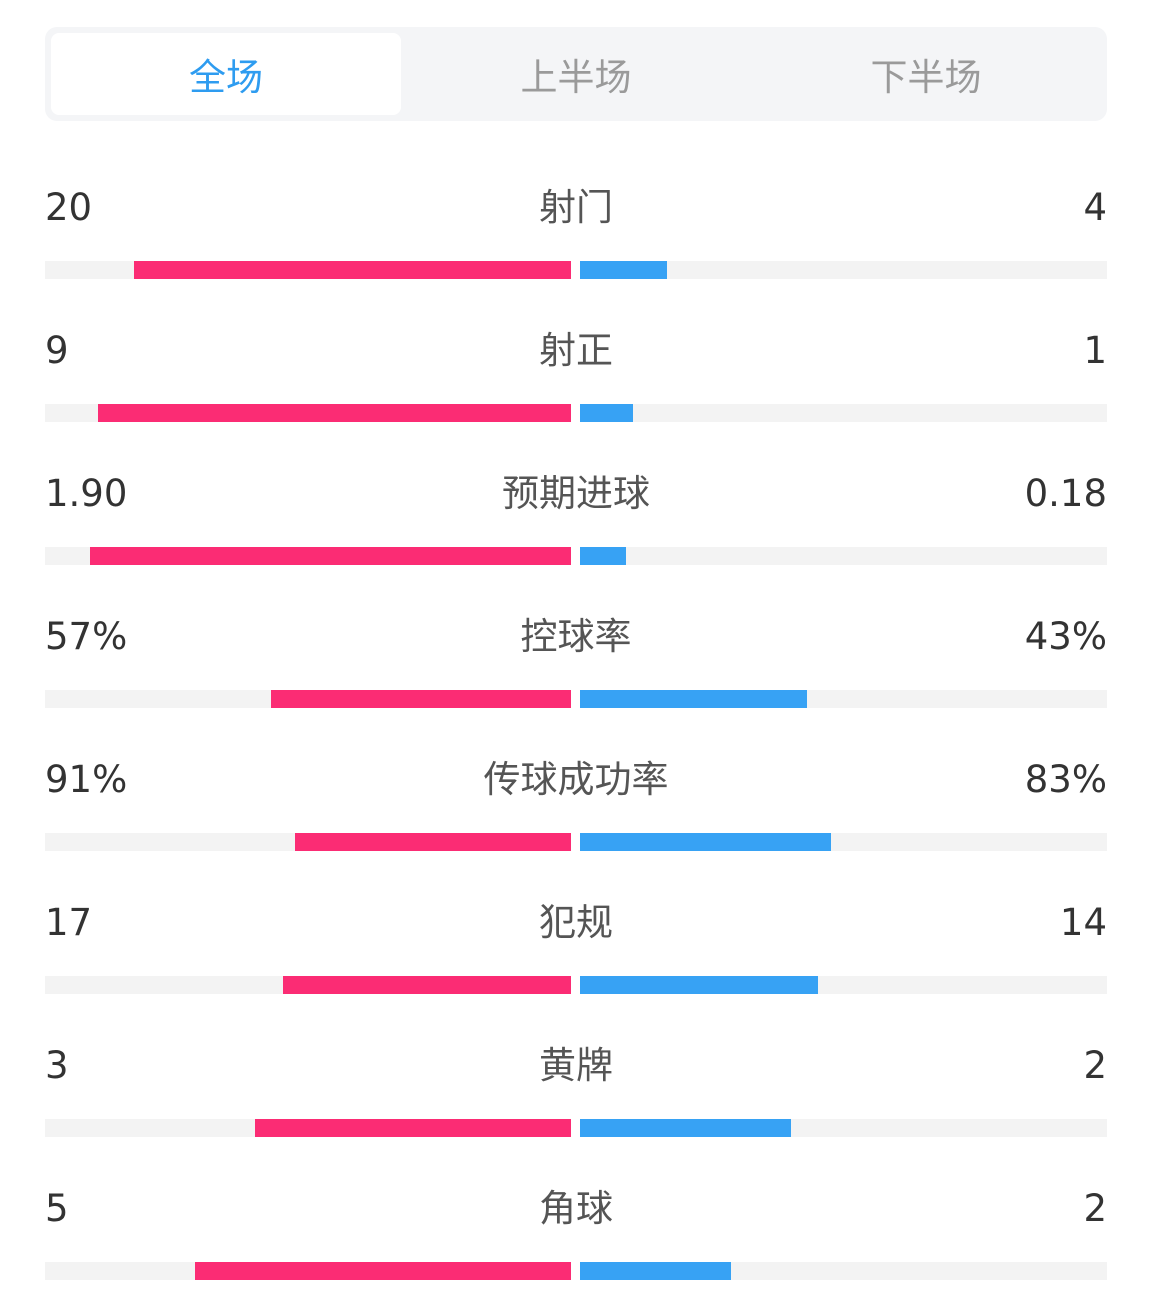 The height and width of the screenshot is (1316, 1152). What do you see at coordinates (86, 779) in the screenshot?
I see `home-value: 91%` at bounding box center [86, 779].